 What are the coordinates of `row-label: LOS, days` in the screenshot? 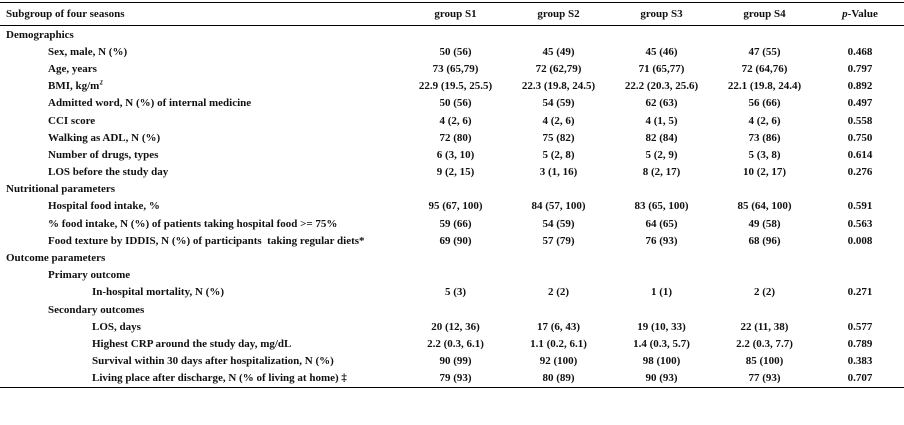 It's located at (202, 327).